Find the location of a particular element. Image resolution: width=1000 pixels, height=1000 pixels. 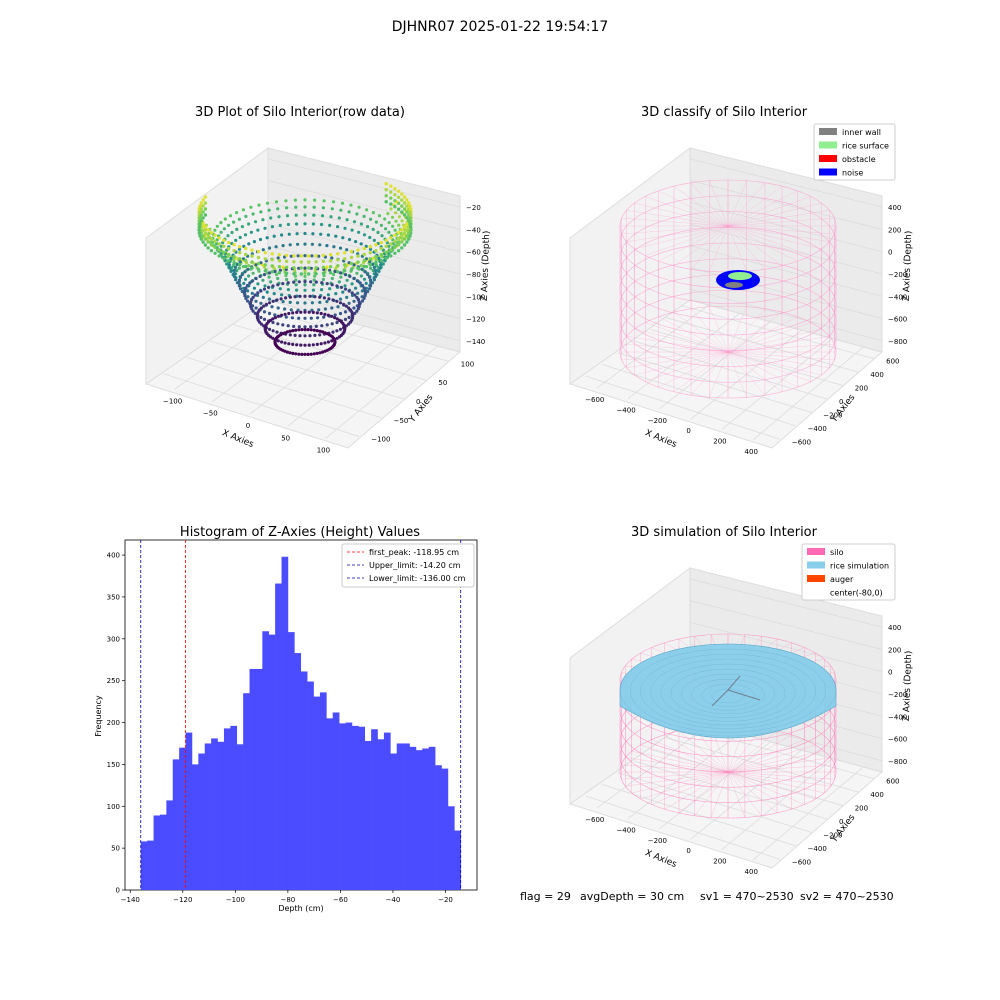

histogram-xtick-label: −120 is located at coordinates (182, 900).